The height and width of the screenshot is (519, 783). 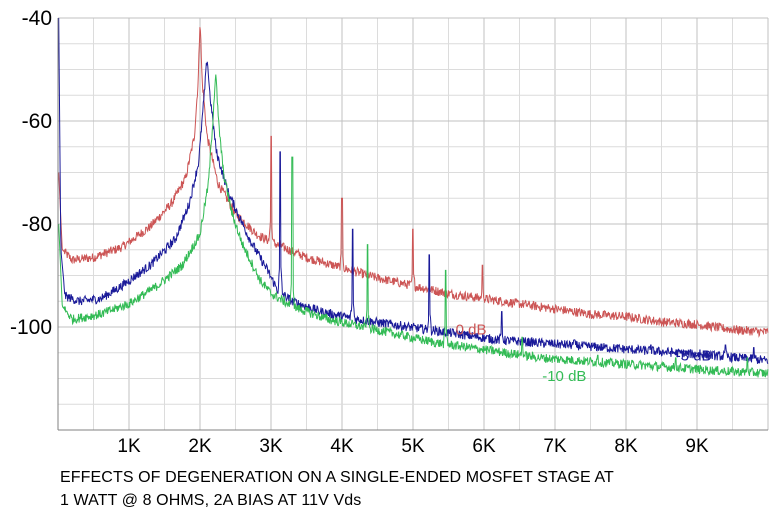 I want to click on x-tick-label: 5K, so click(x=413, y=446).